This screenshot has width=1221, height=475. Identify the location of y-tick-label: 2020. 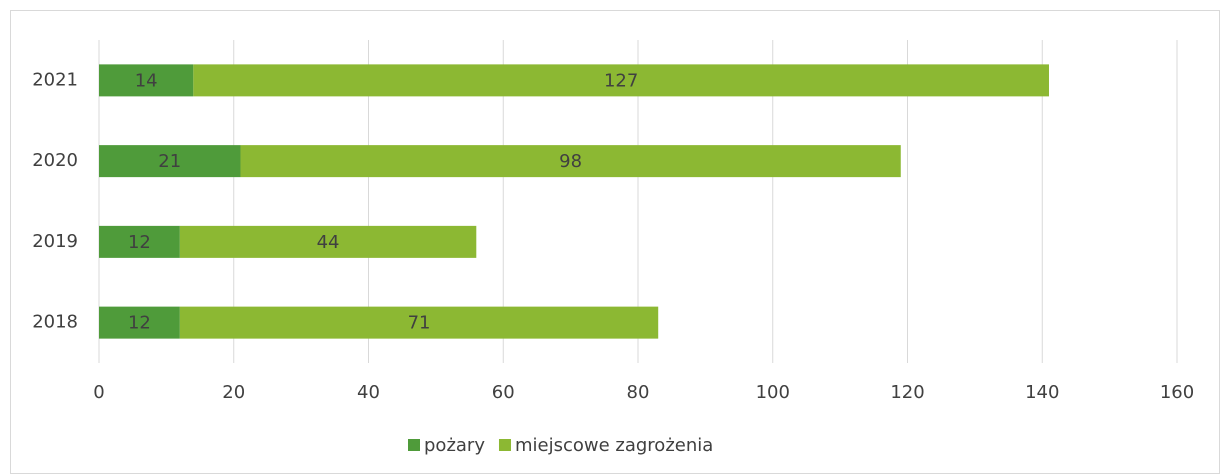
(55, 160).